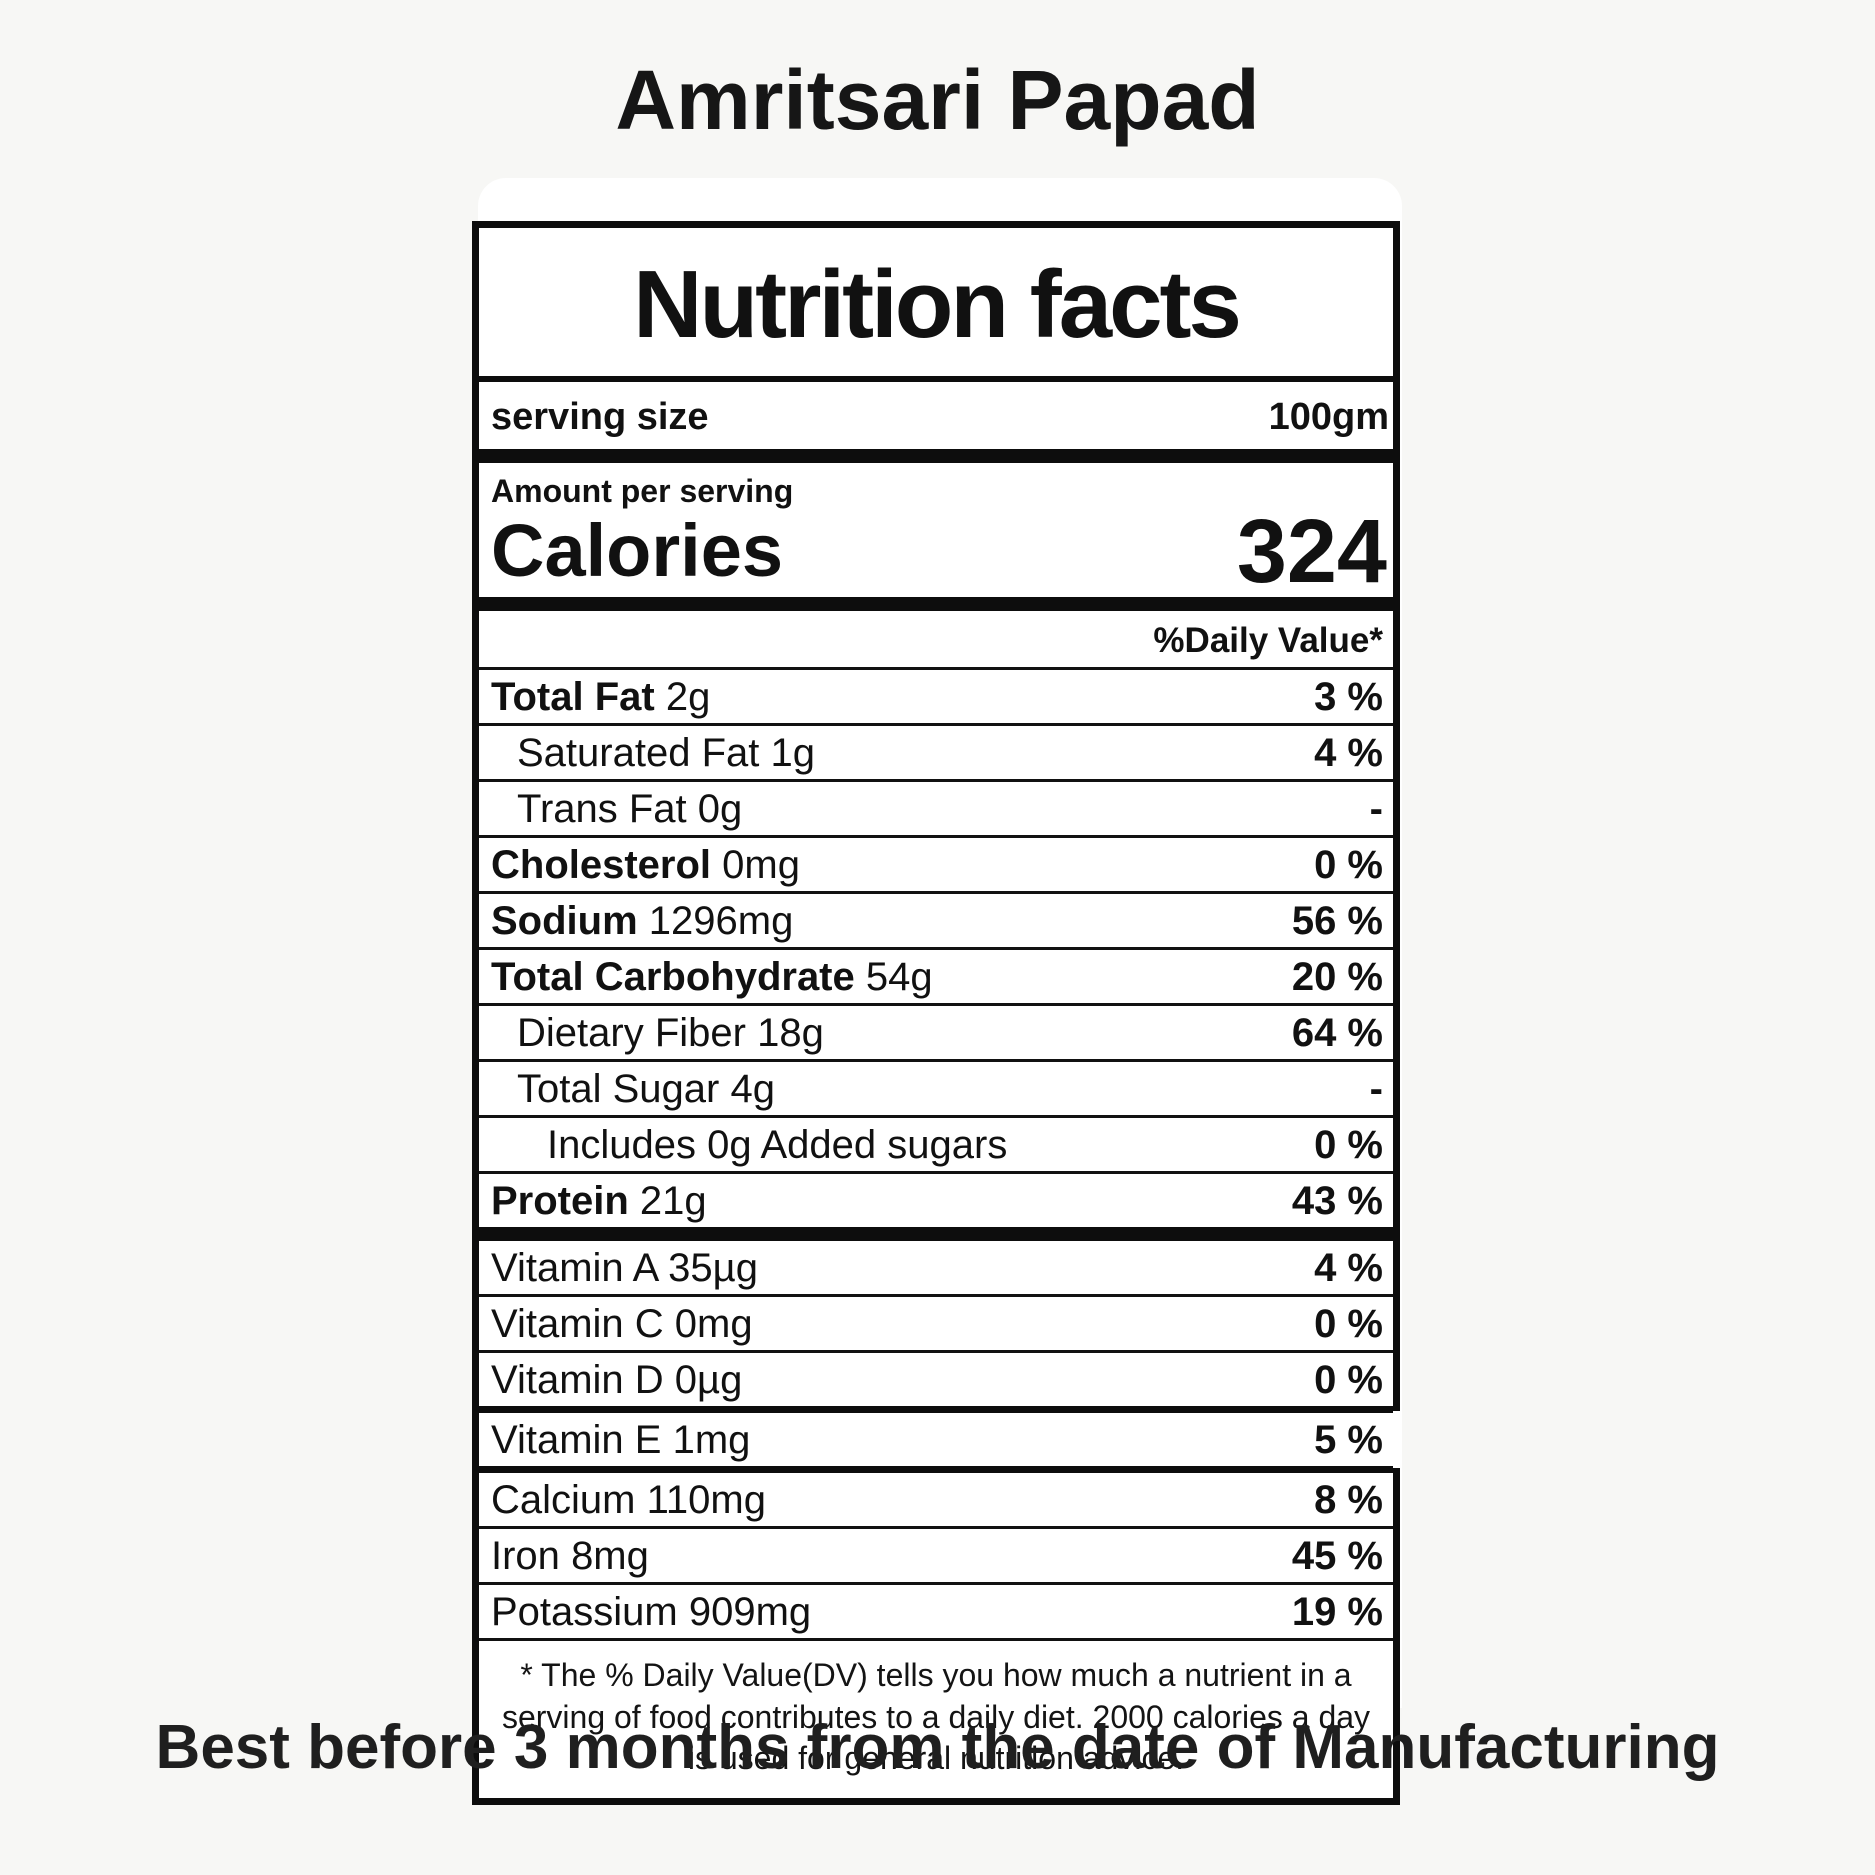 This screenshot has height=1875, width=1875. I want to click on nutrient-row-added-sugars: Includes 0g Added sugars 0 %, so click(936, 1146).